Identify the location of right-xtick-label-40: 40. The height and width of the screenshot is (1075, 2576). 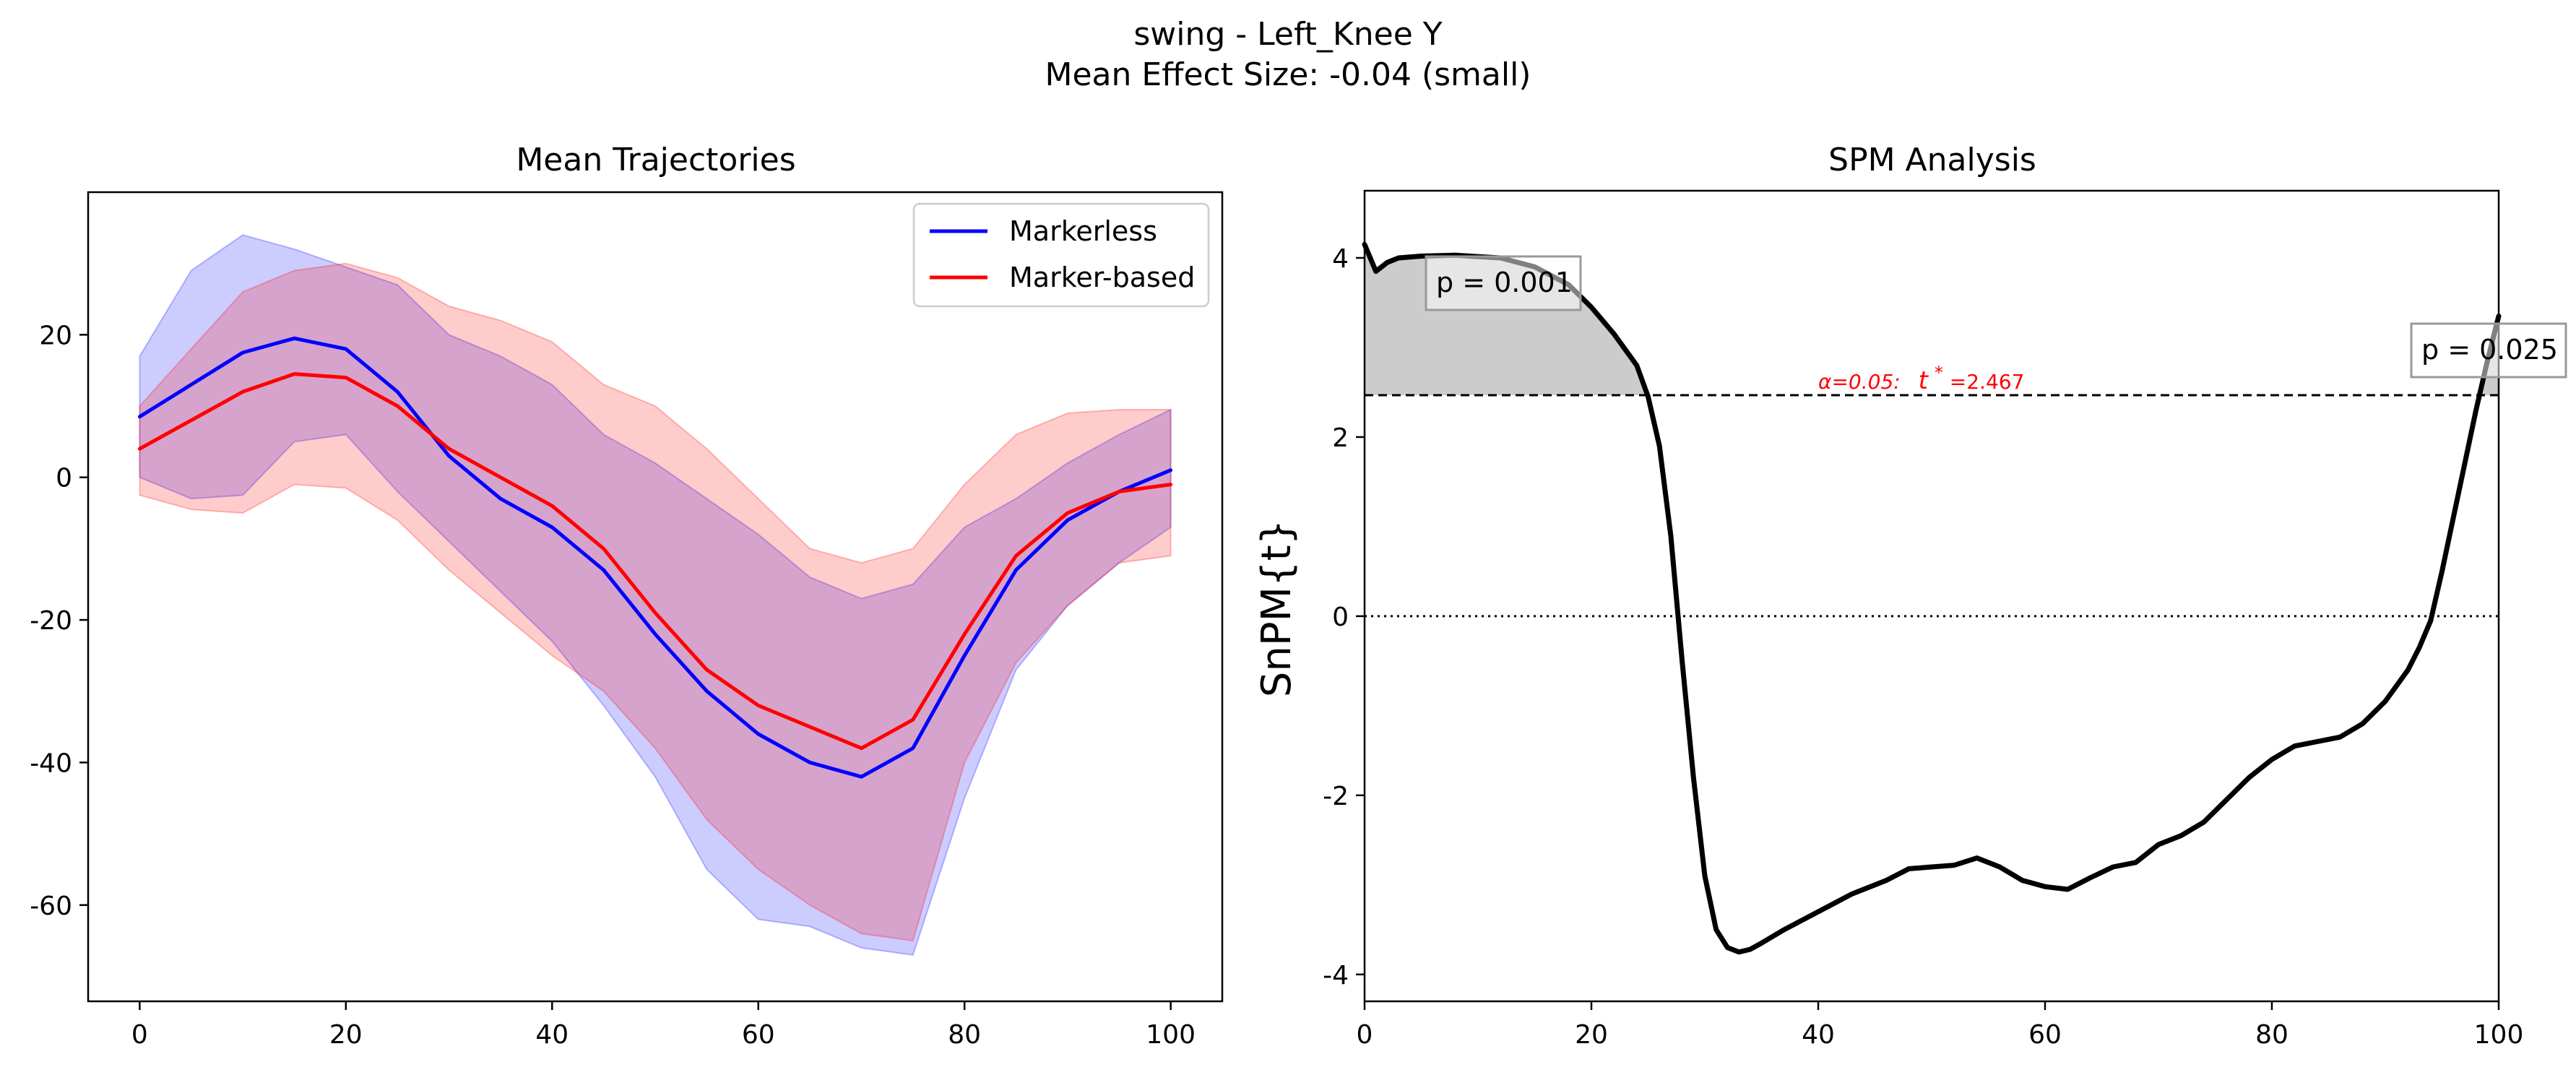
(1819, 1035).